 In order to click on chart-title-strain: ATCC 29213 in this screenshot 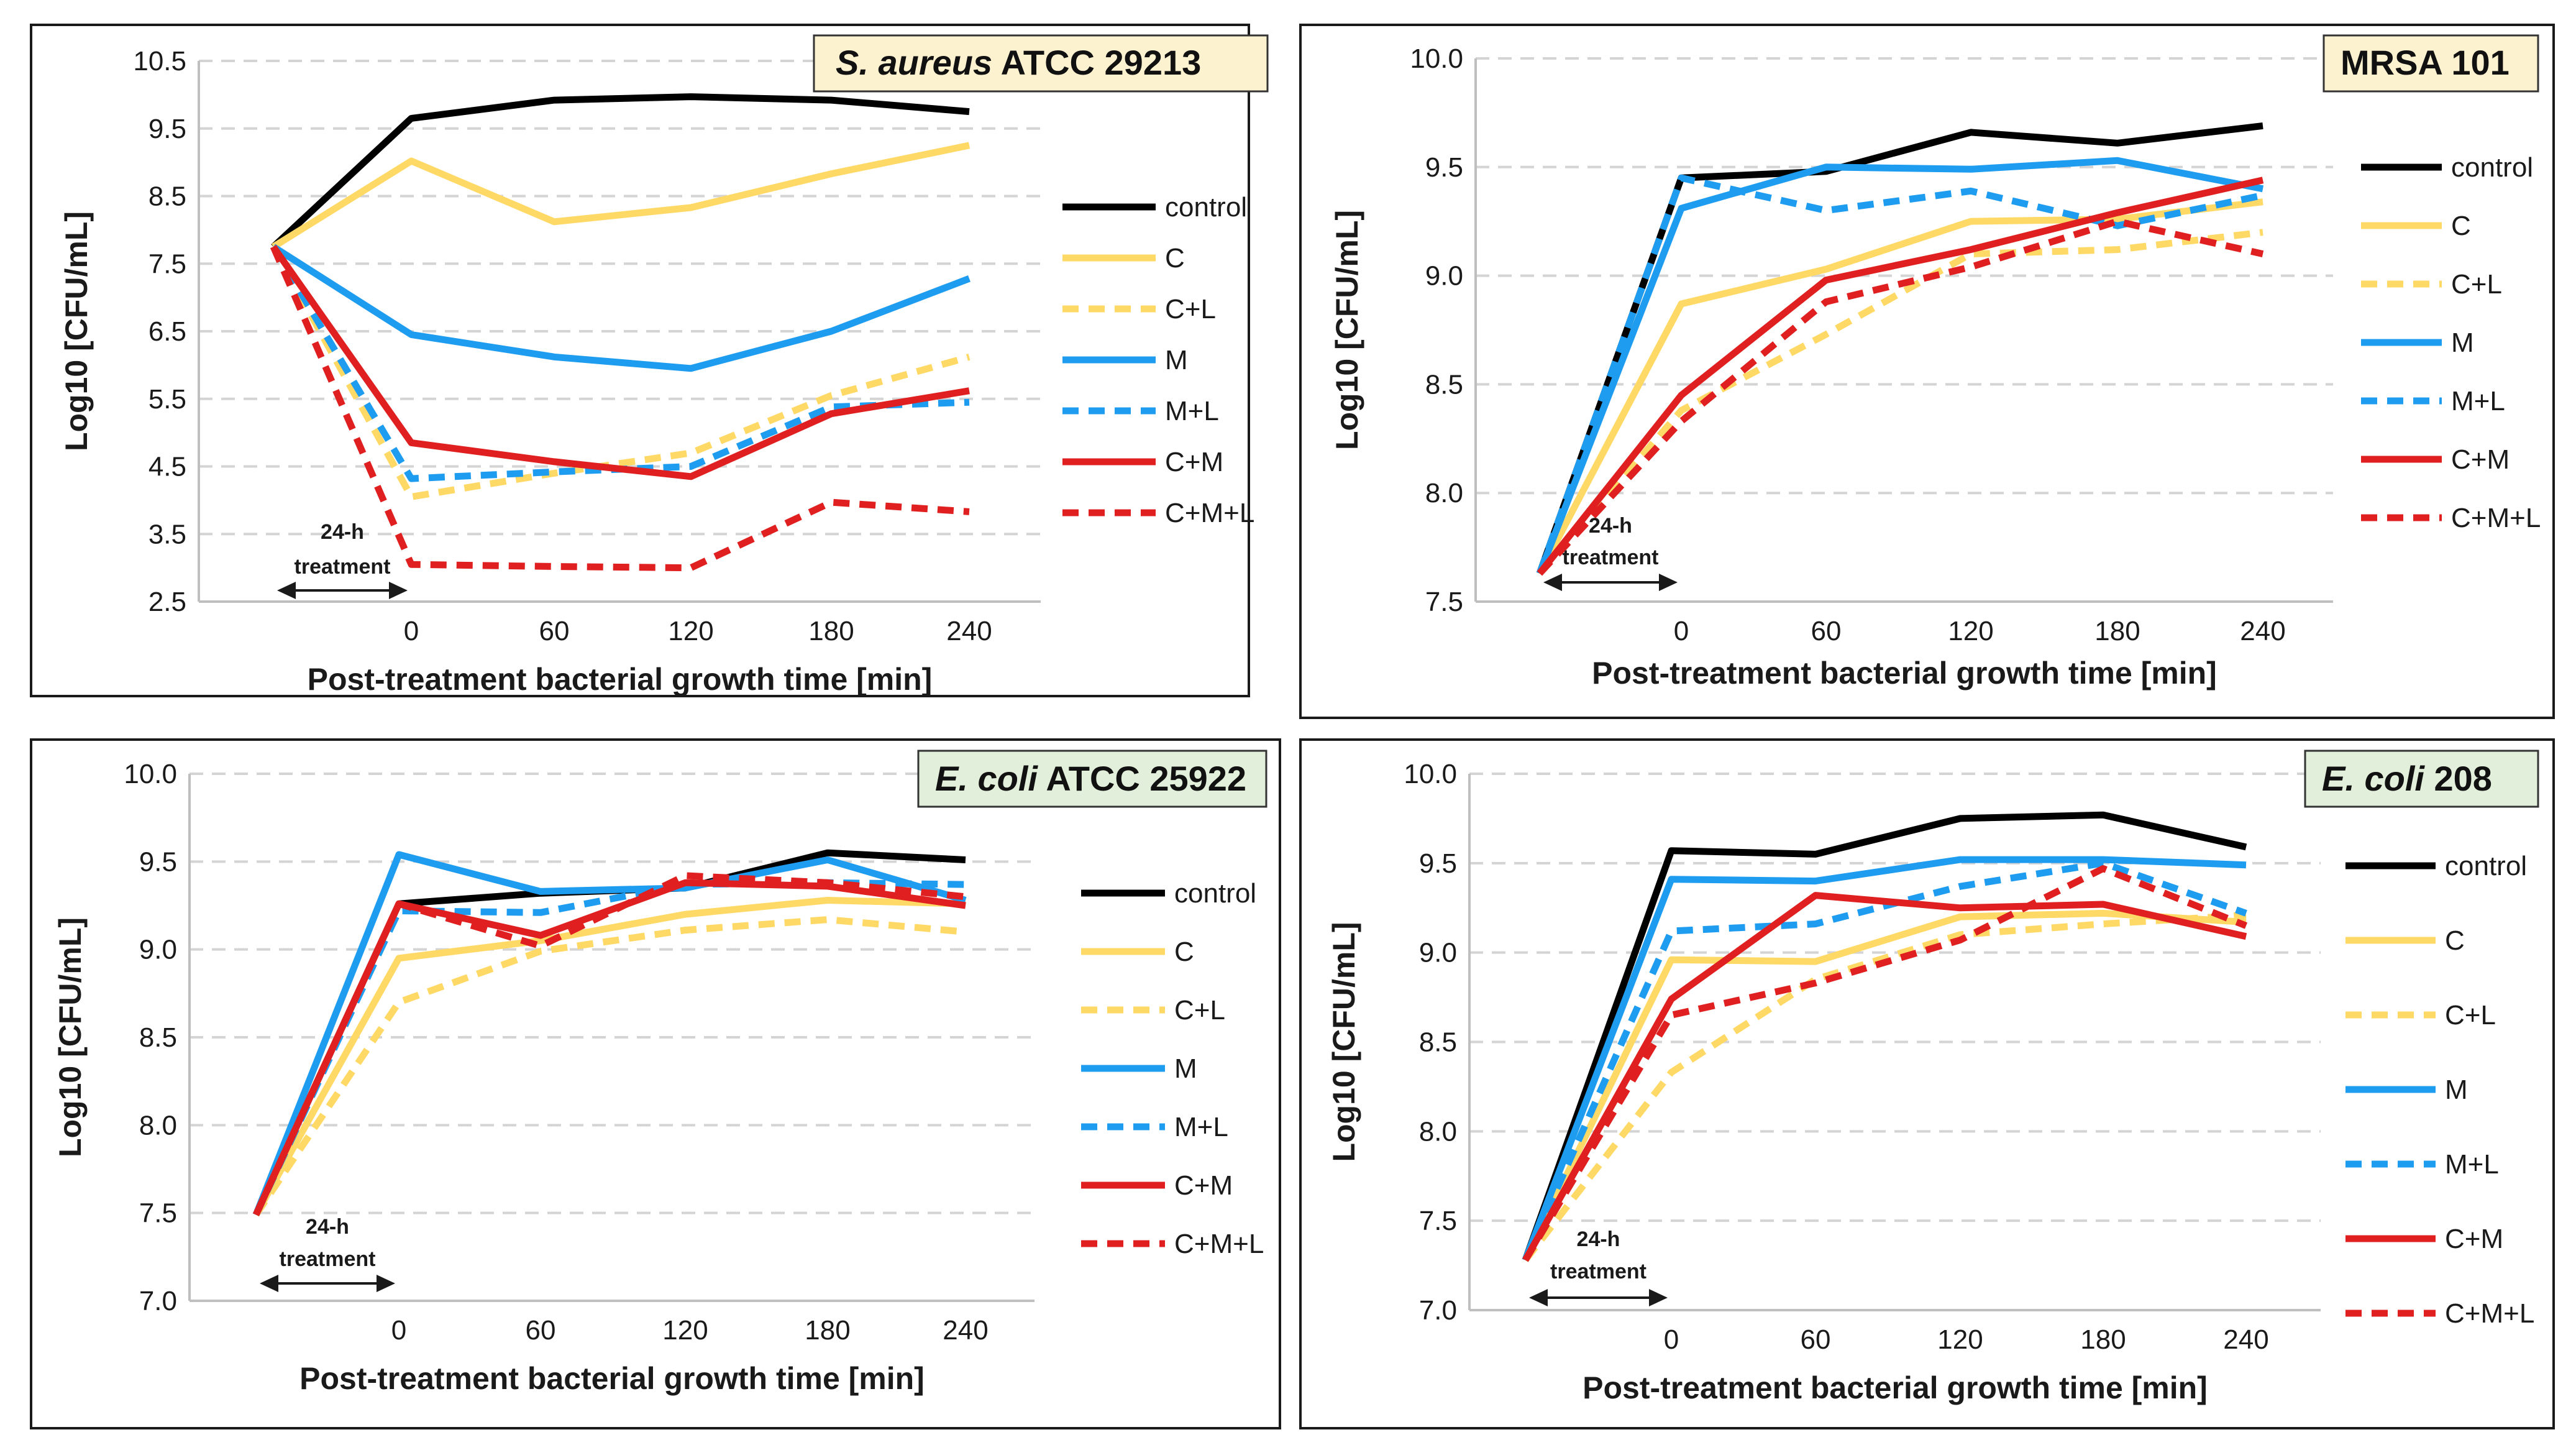, I will do `click(1096, 62)`.